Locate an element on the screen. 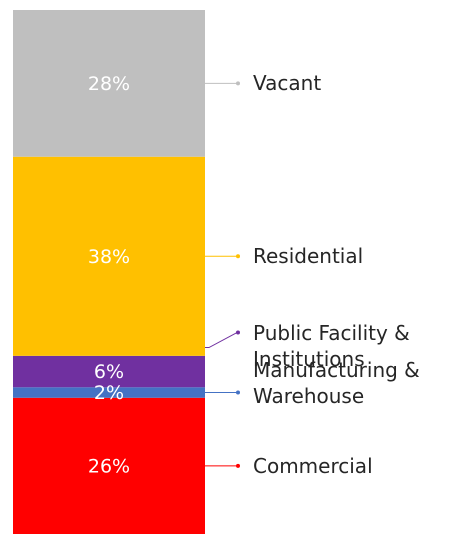 The width and height of the screenshot is (473, 534). data-label: 2% is located at coordinates (109, 393).